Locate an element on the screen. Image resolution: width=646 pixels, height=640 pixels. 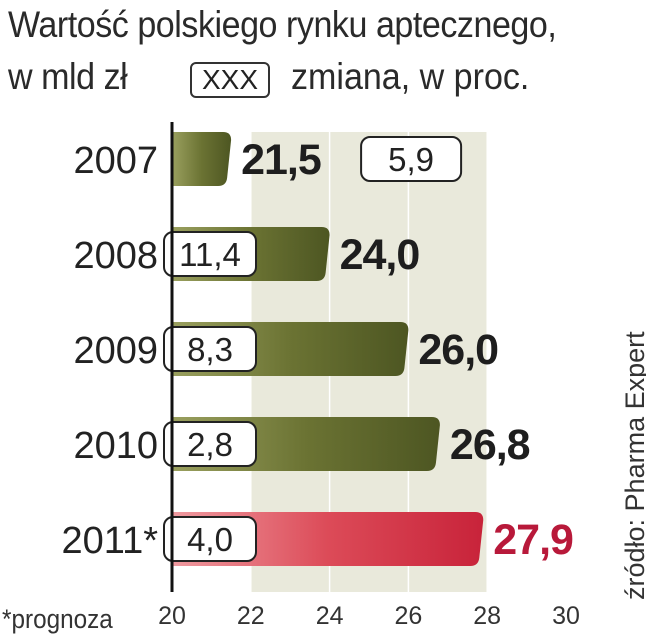
x-tick-label-20: 20 is located at coordinates (172, 616).